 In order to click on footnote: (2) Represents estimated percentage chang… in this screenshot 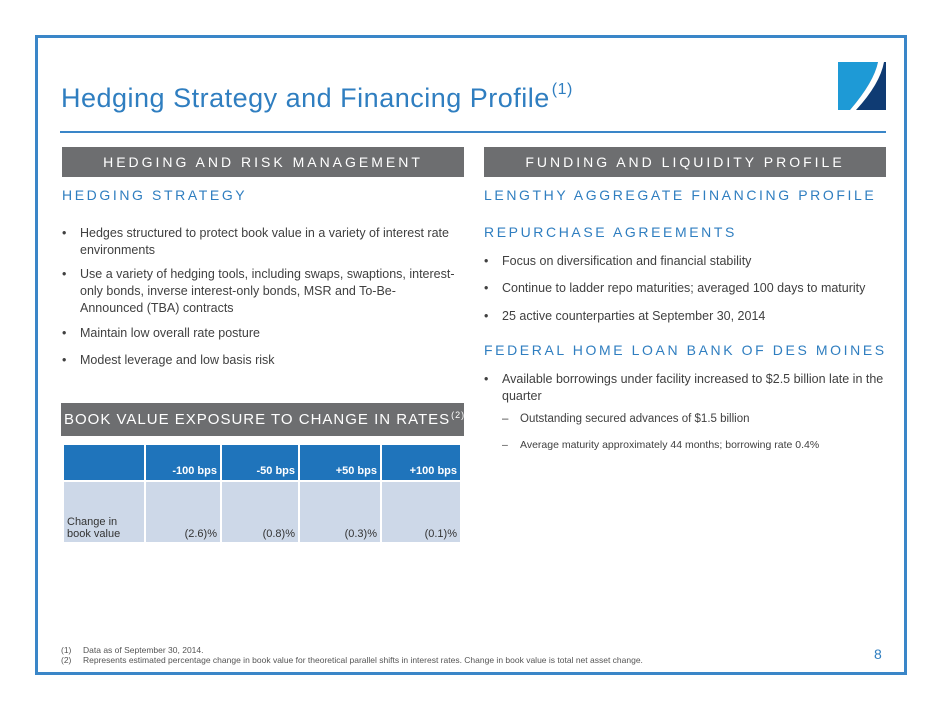, I will do `click(352, 660)`.